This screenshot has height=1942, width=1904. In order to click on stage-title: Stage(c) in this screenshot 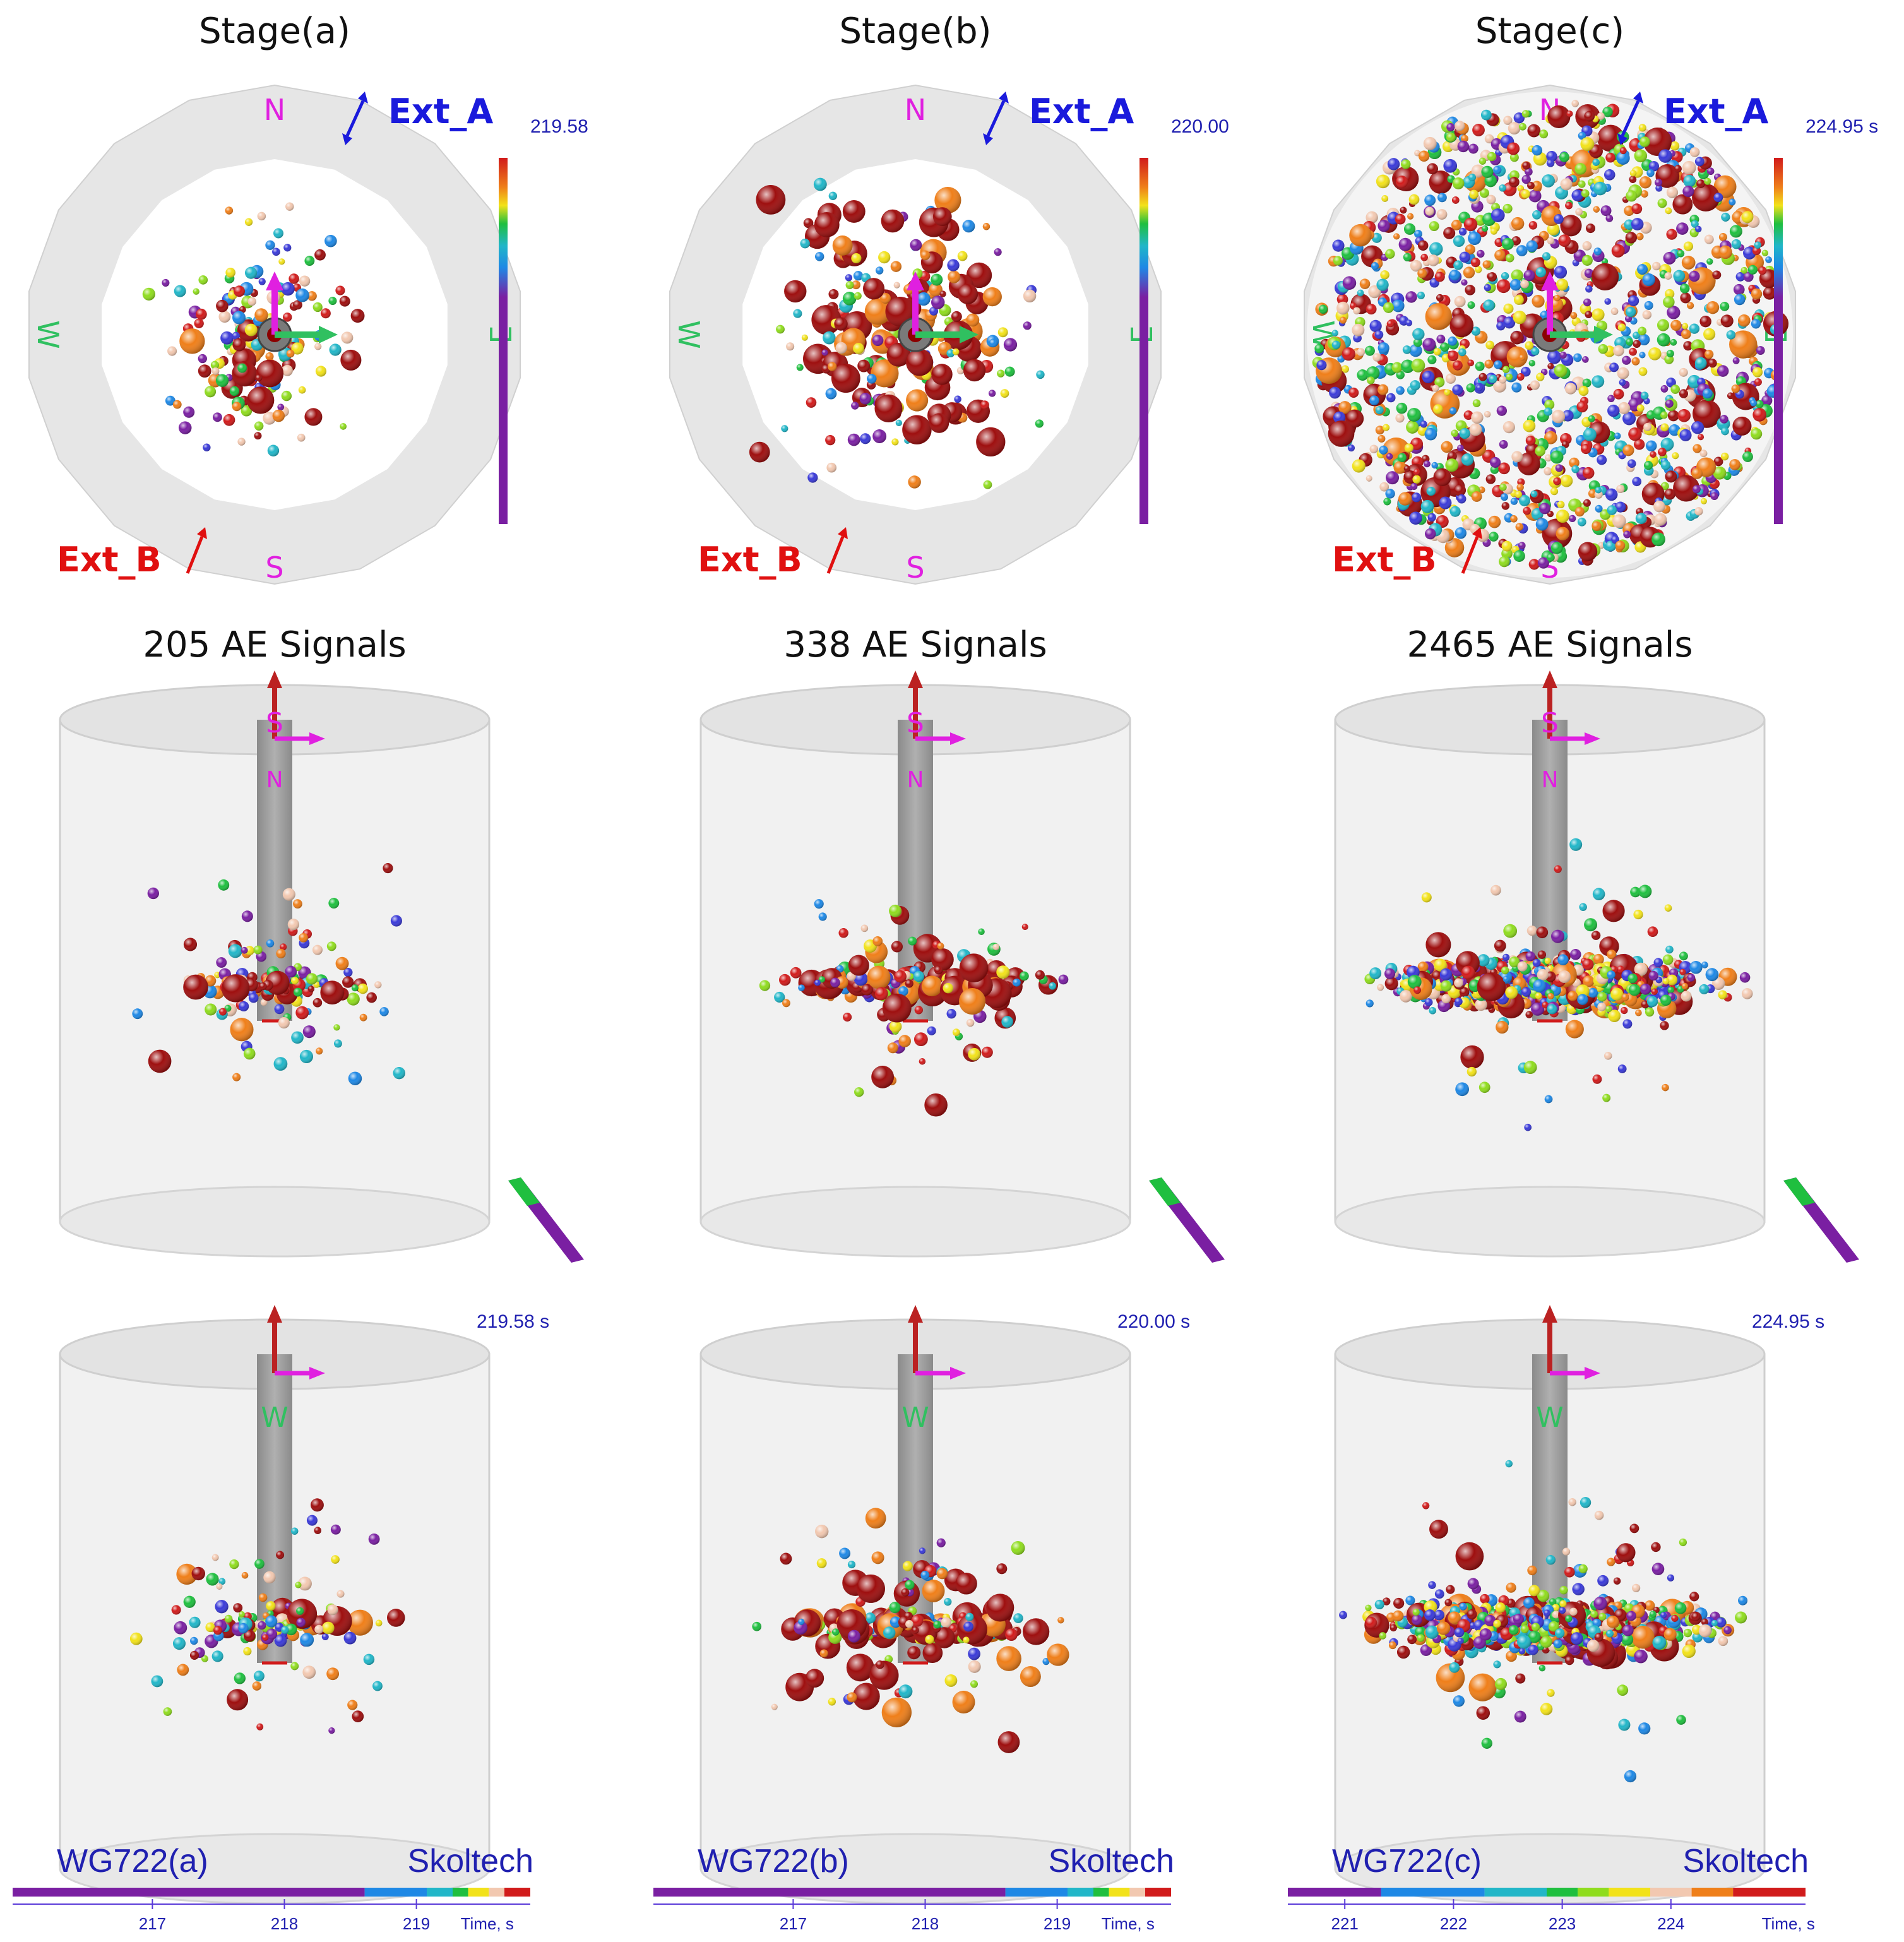, I will do `click(1549, 31)`.